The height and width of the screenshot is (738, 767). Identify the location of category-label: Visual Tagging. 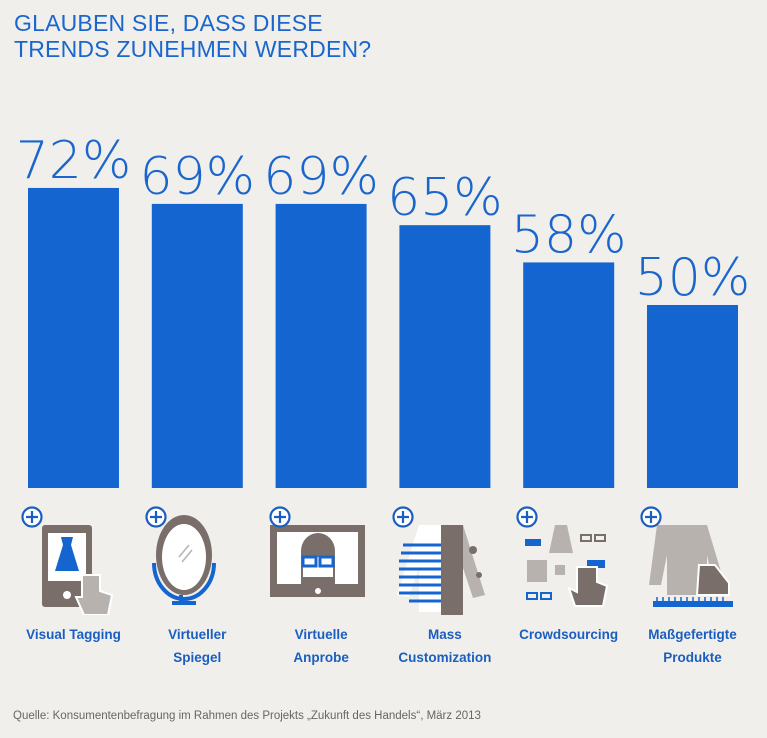
(73, 634).